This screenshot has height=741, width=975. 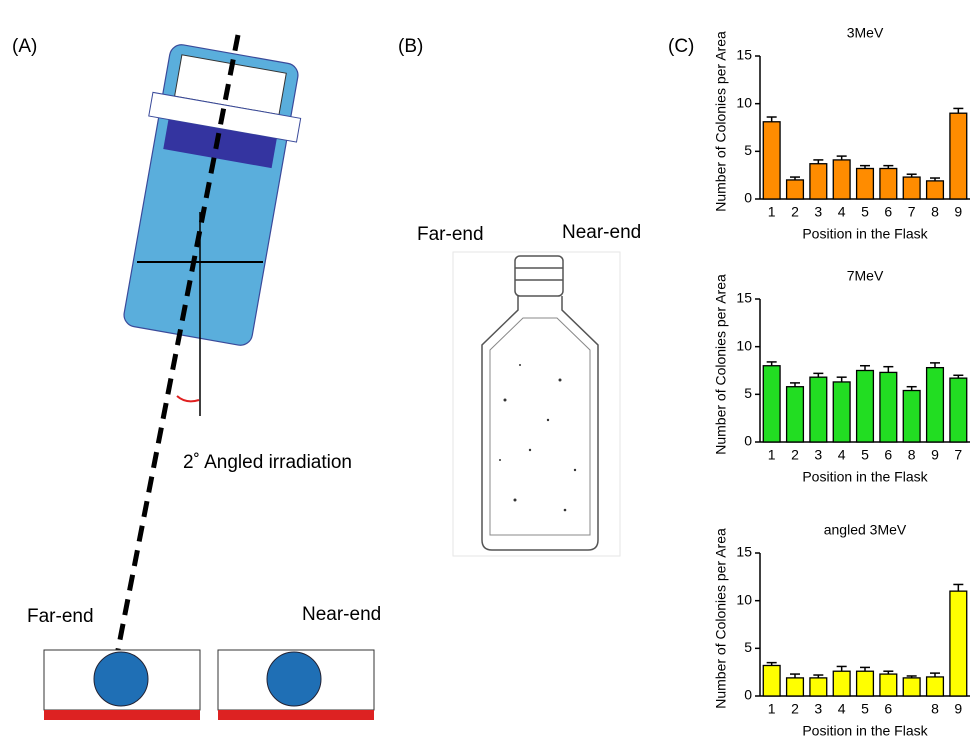 What do you see at coordinates (681, 46) in the screenshot?
I see `panel-label: (C)` at bounding box center [681, 46].